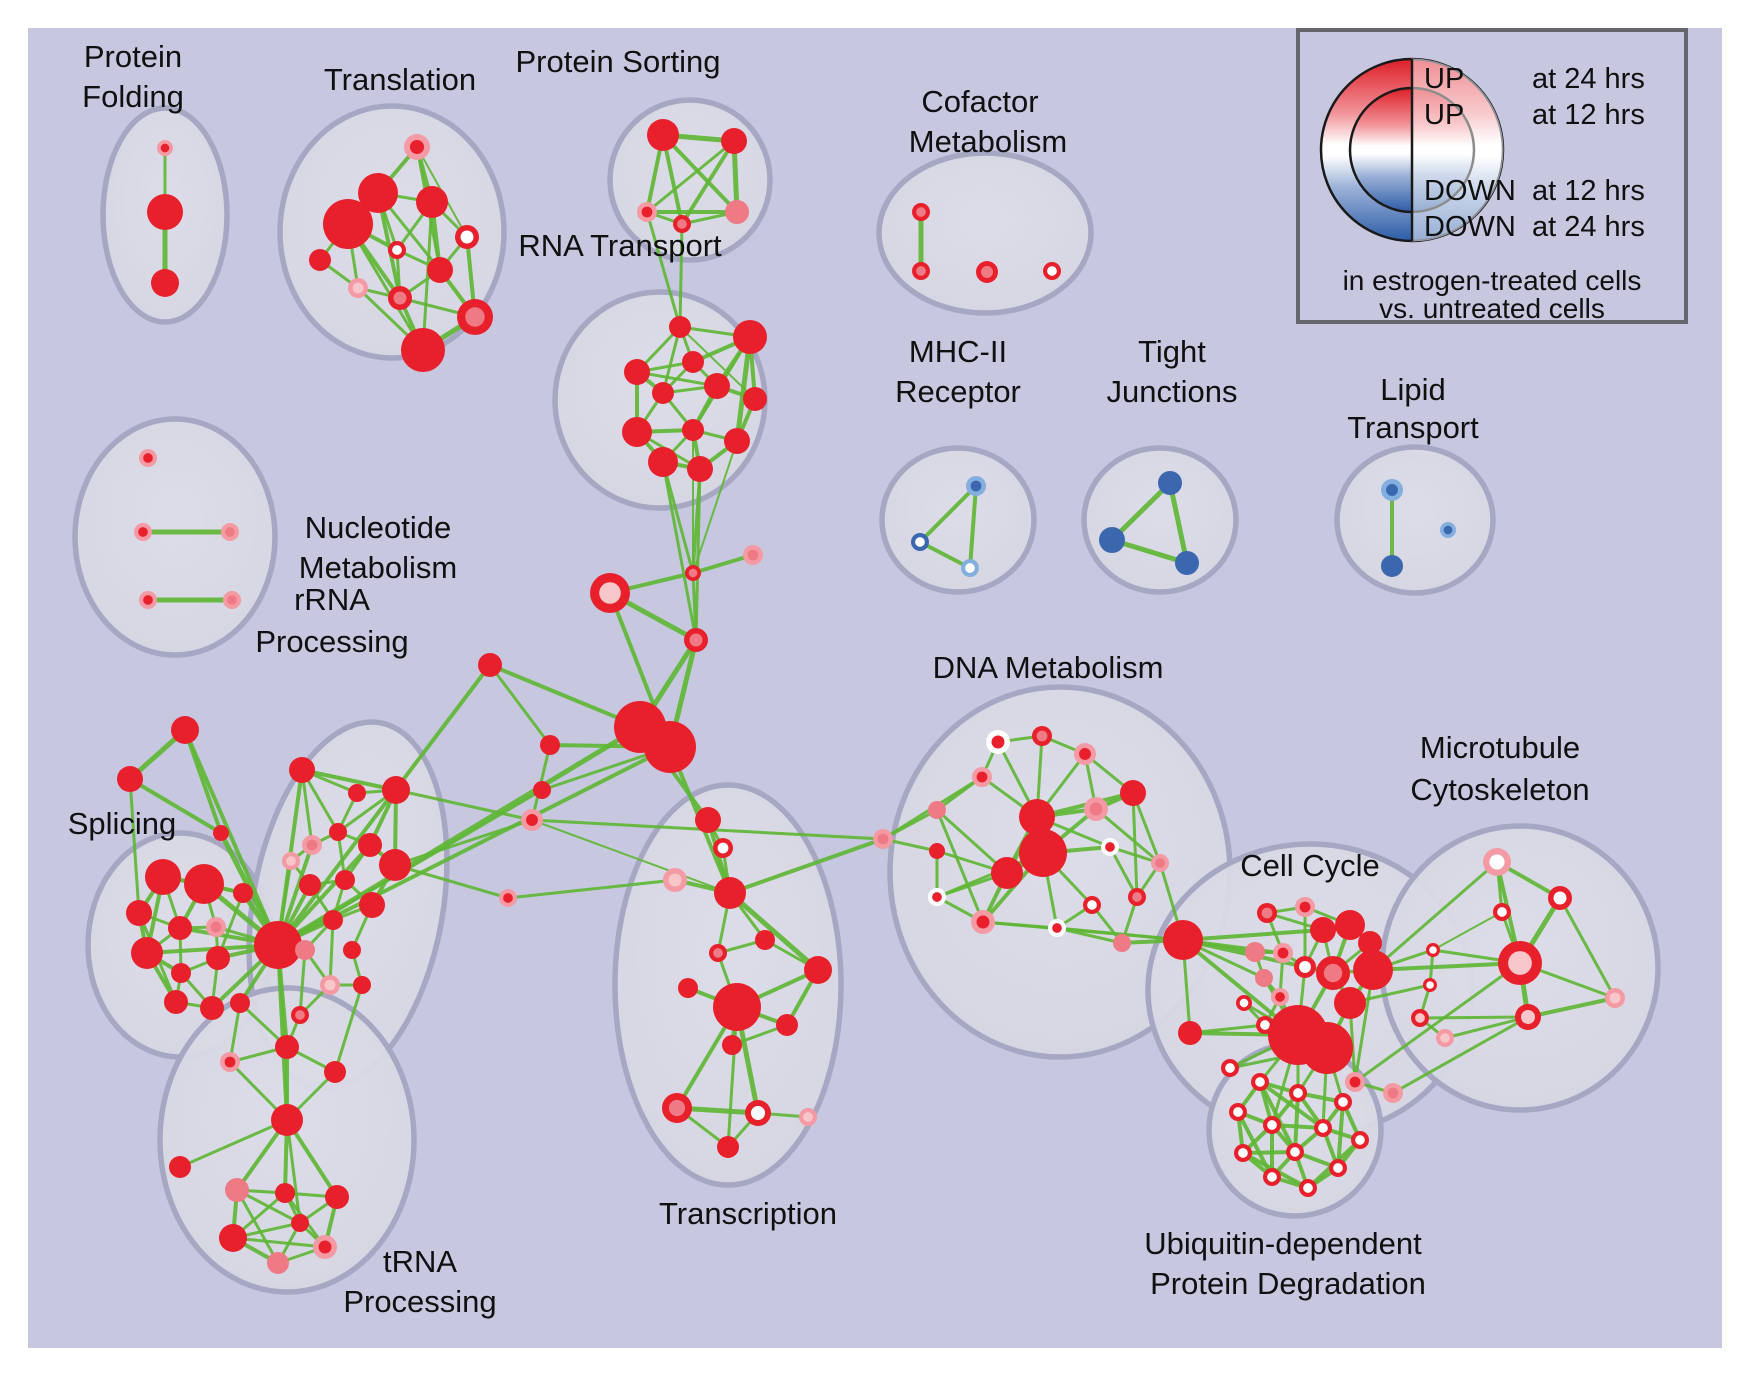  Describe the element at coordinates (1444, 115) in the screenshot. I see `legend-direction-label: UP` at that location.